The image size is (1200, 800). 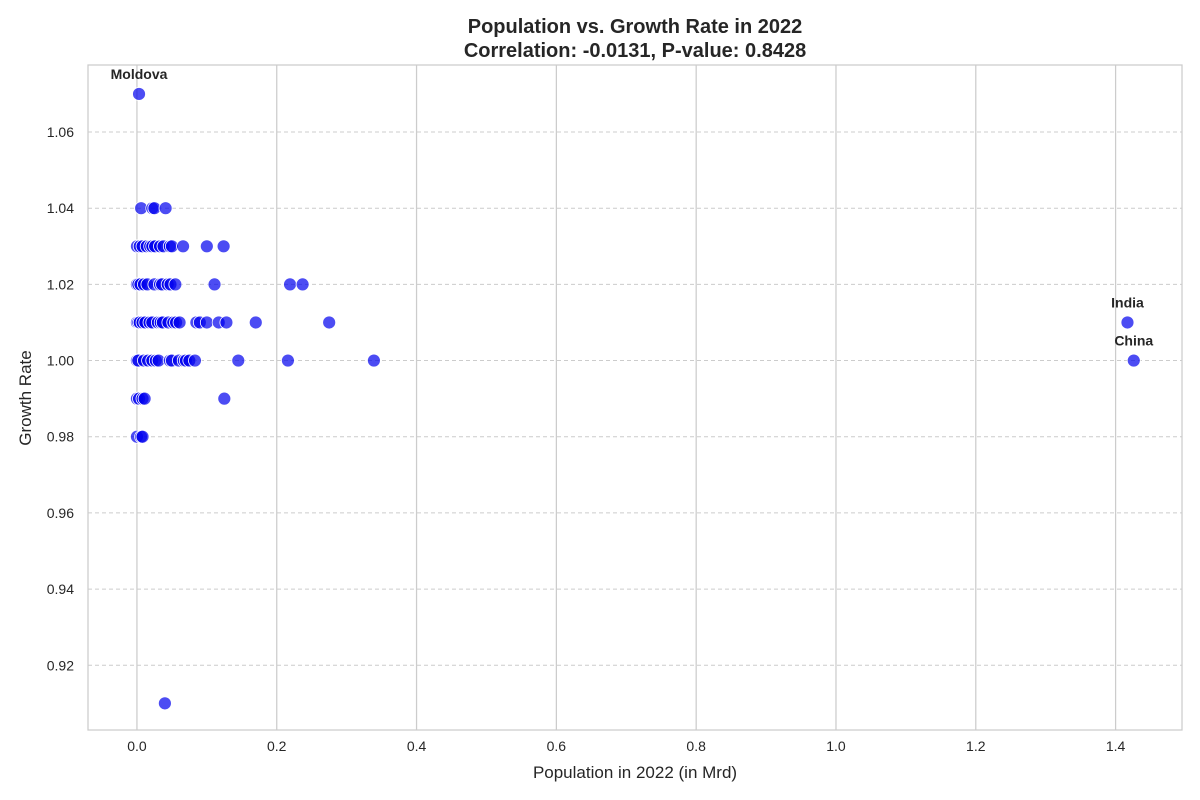 I want to click on point-annotation: India, so click(x=1127, y=302).